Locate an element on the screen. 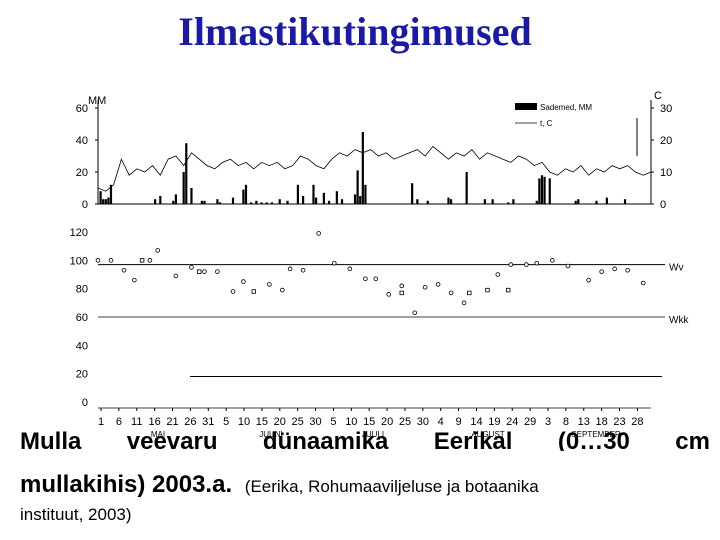  y-tick-label: 80 is located at coordinates (82, 290).